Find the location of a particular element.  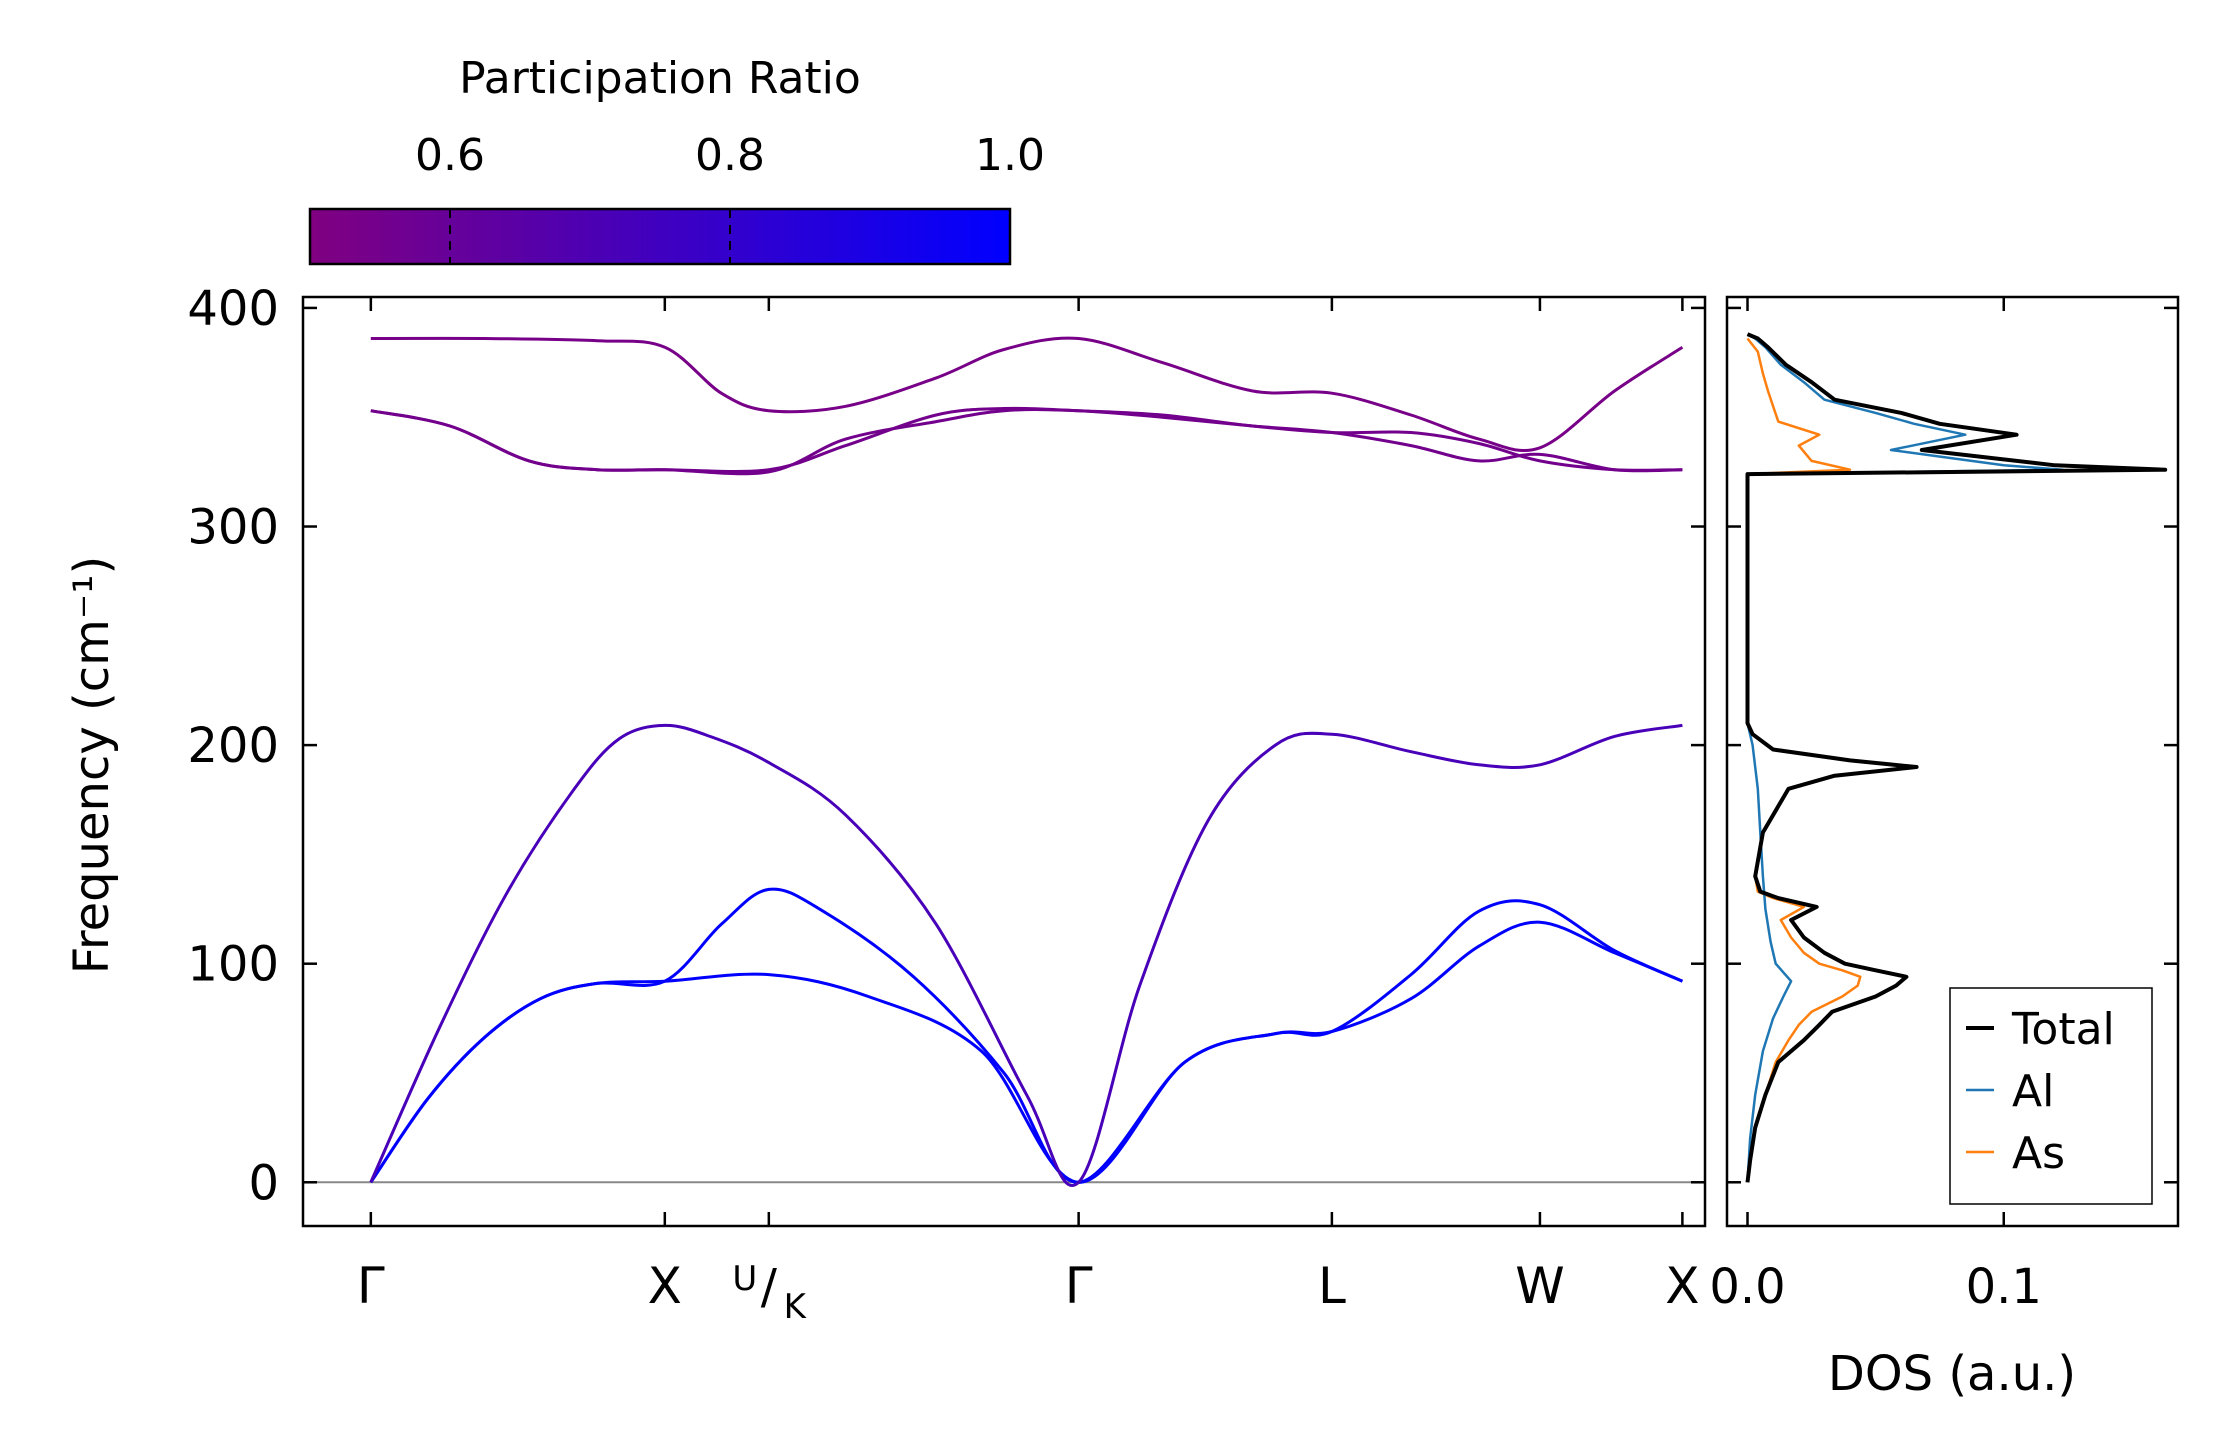

colorbar: Participation Ratio 0.6 0.8 1.0 is located at coordinates (676, 159).